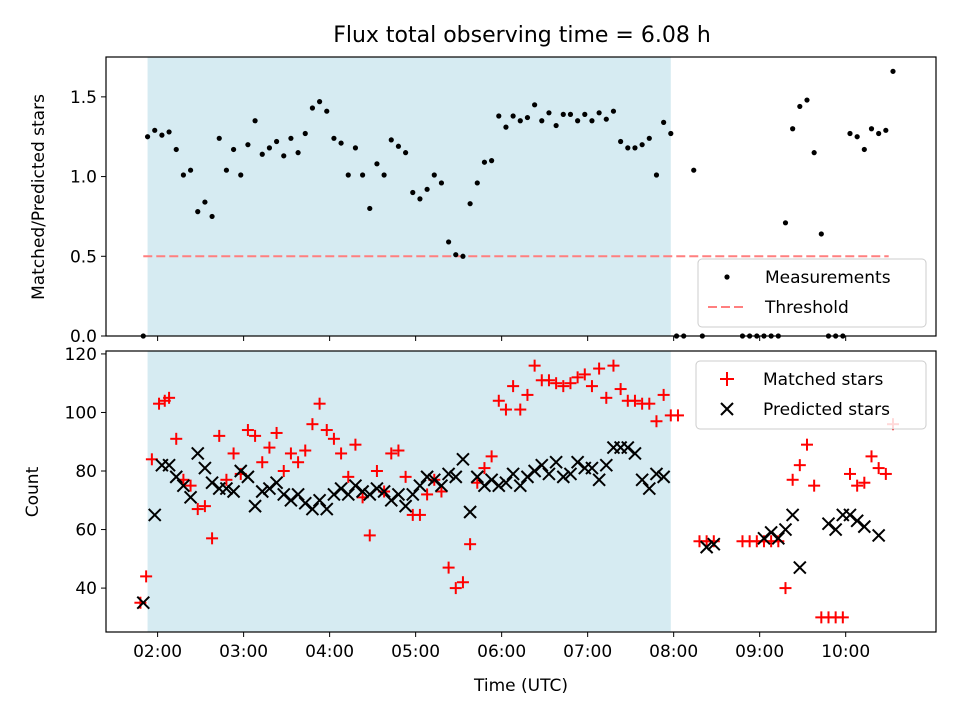 Image resolution: width=960 pixels, height=720 pixels. What do you see at coordinates (587, 652) in the screenshot?
I see `x-tick-label: 07:00` at bounding box center [587, 652].